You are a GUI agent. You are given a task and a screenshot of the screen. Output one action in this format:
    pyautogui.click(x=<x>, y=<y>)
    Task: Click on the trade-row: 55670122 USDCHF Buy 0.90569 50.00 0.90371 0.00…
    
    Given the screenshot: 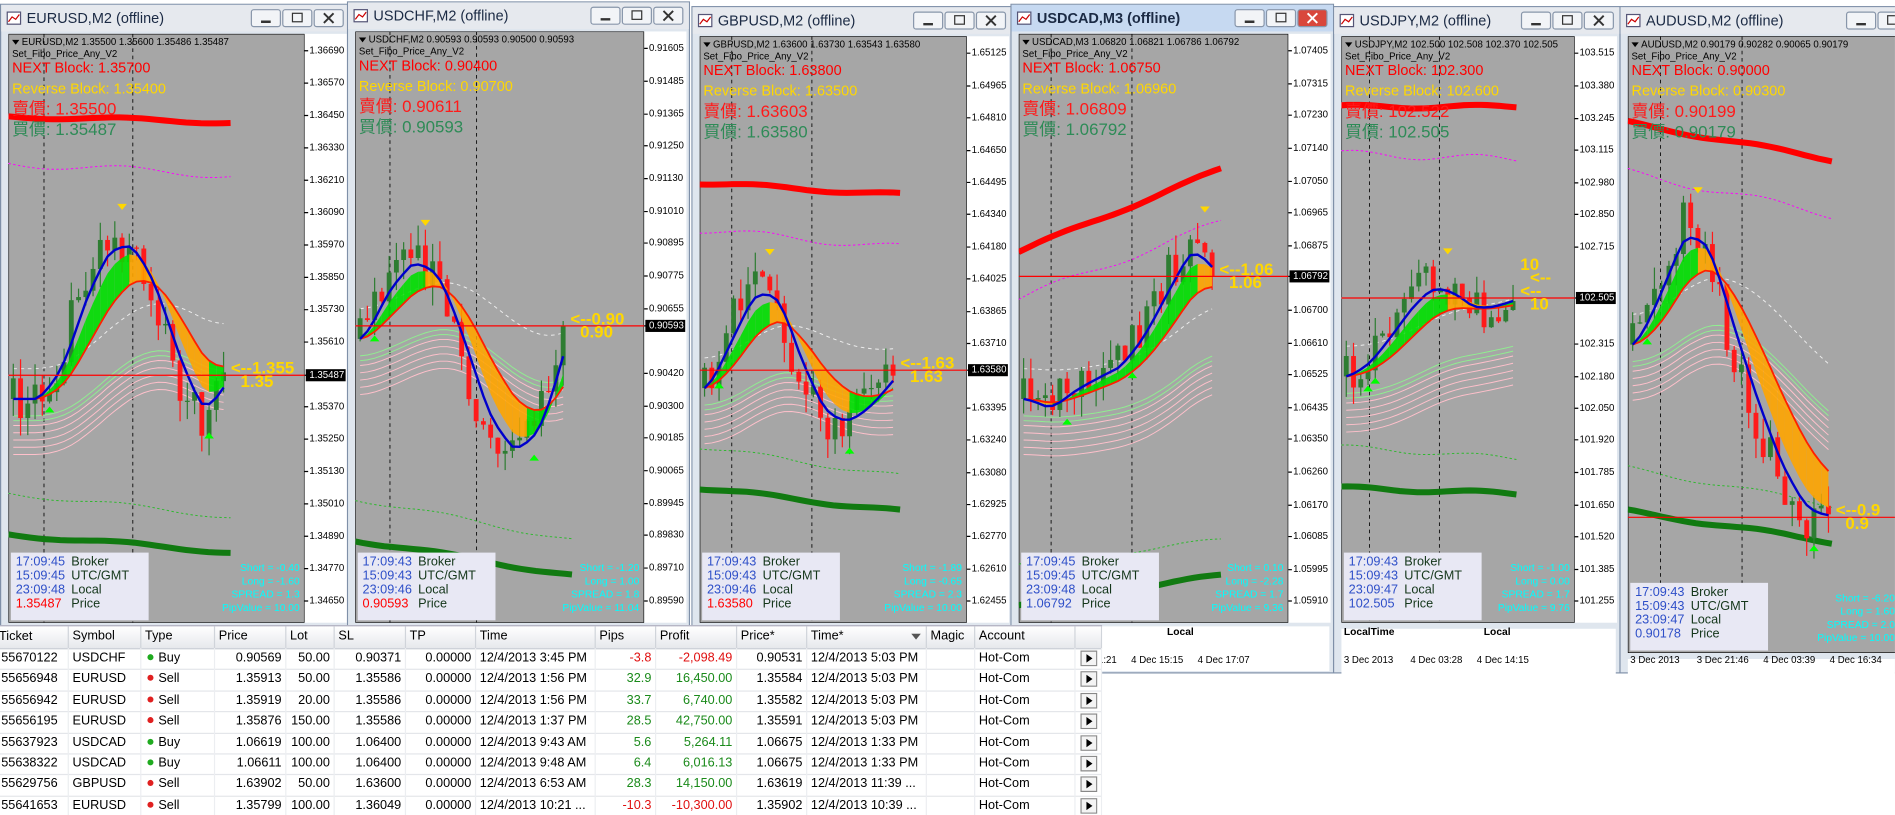 What is the action you would take?
    pyautogui.click(x=551, y=659)
    